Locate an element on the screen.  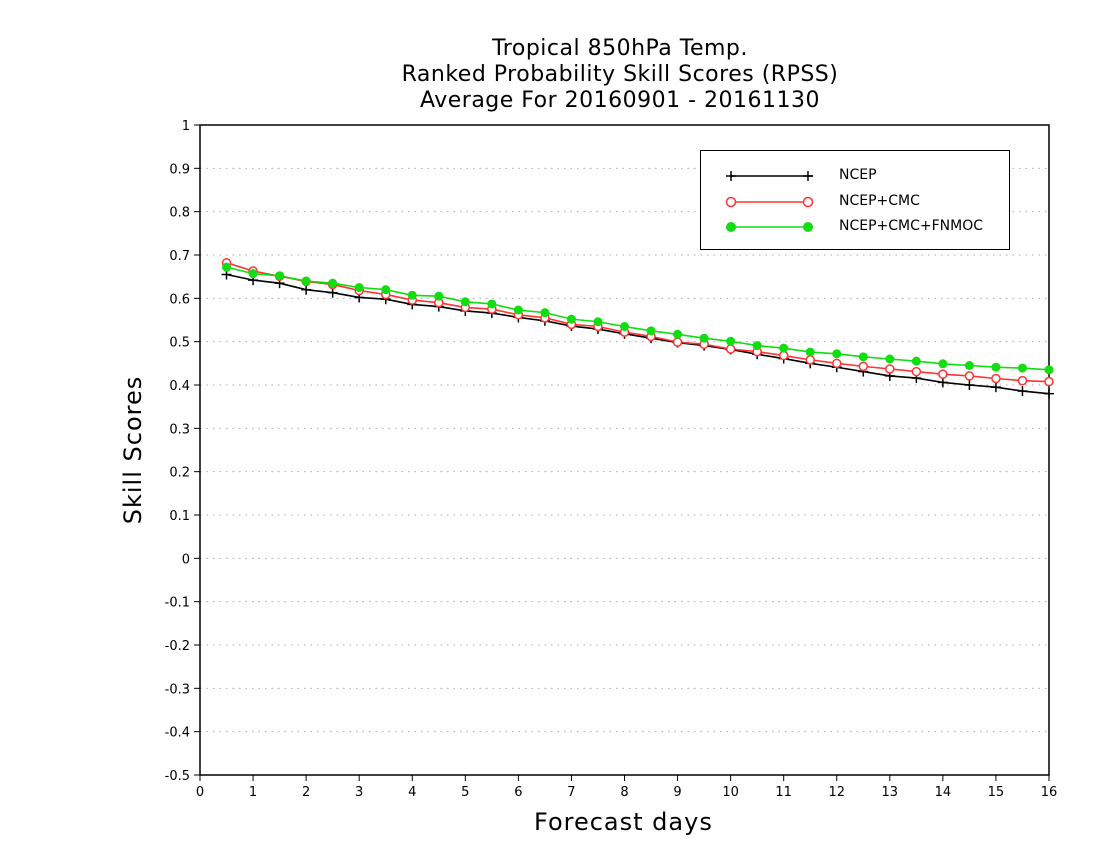
y-tick-label: 0 is located at coordinates (186, 559).